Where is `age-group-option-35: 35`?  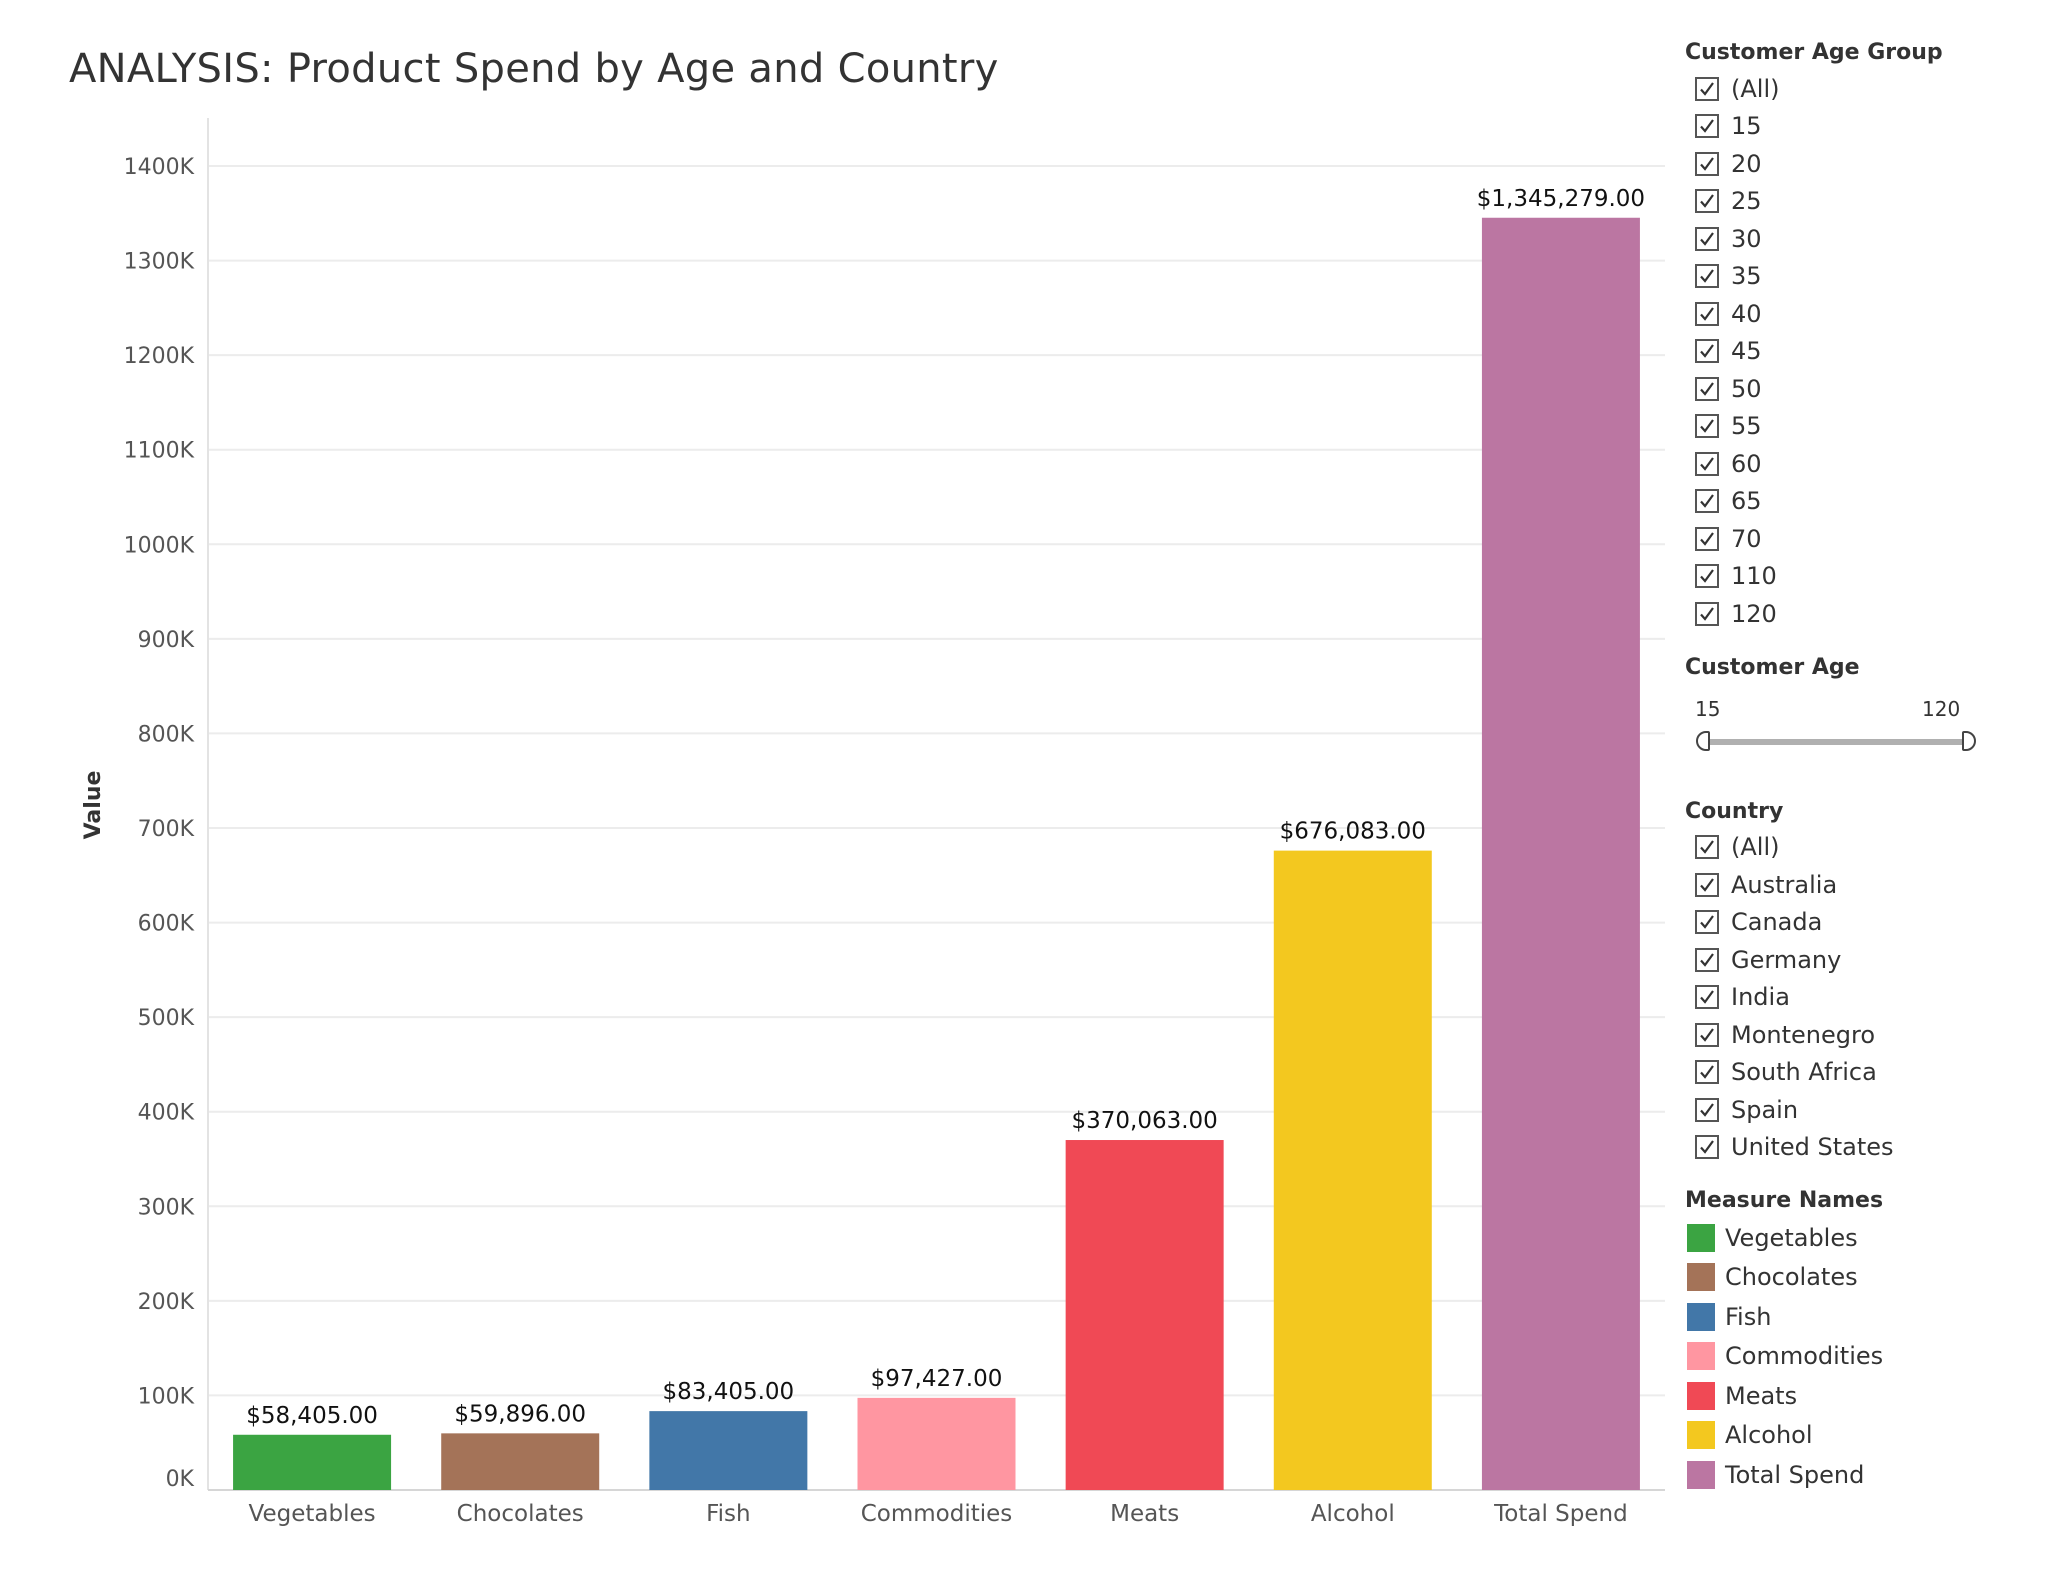 age-group-option-35: 35 is located at coordinates (1855, 277).